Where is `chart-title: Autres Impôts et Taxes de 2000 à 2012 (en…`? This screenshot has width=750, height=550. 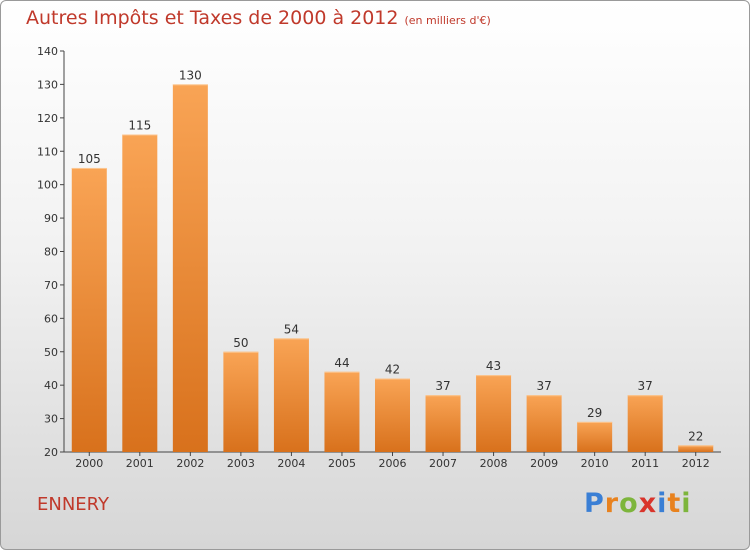 chart-title: Autres Impôts et Taxes de 2000 à 2012 (en… is located at coordinates (258, 18).